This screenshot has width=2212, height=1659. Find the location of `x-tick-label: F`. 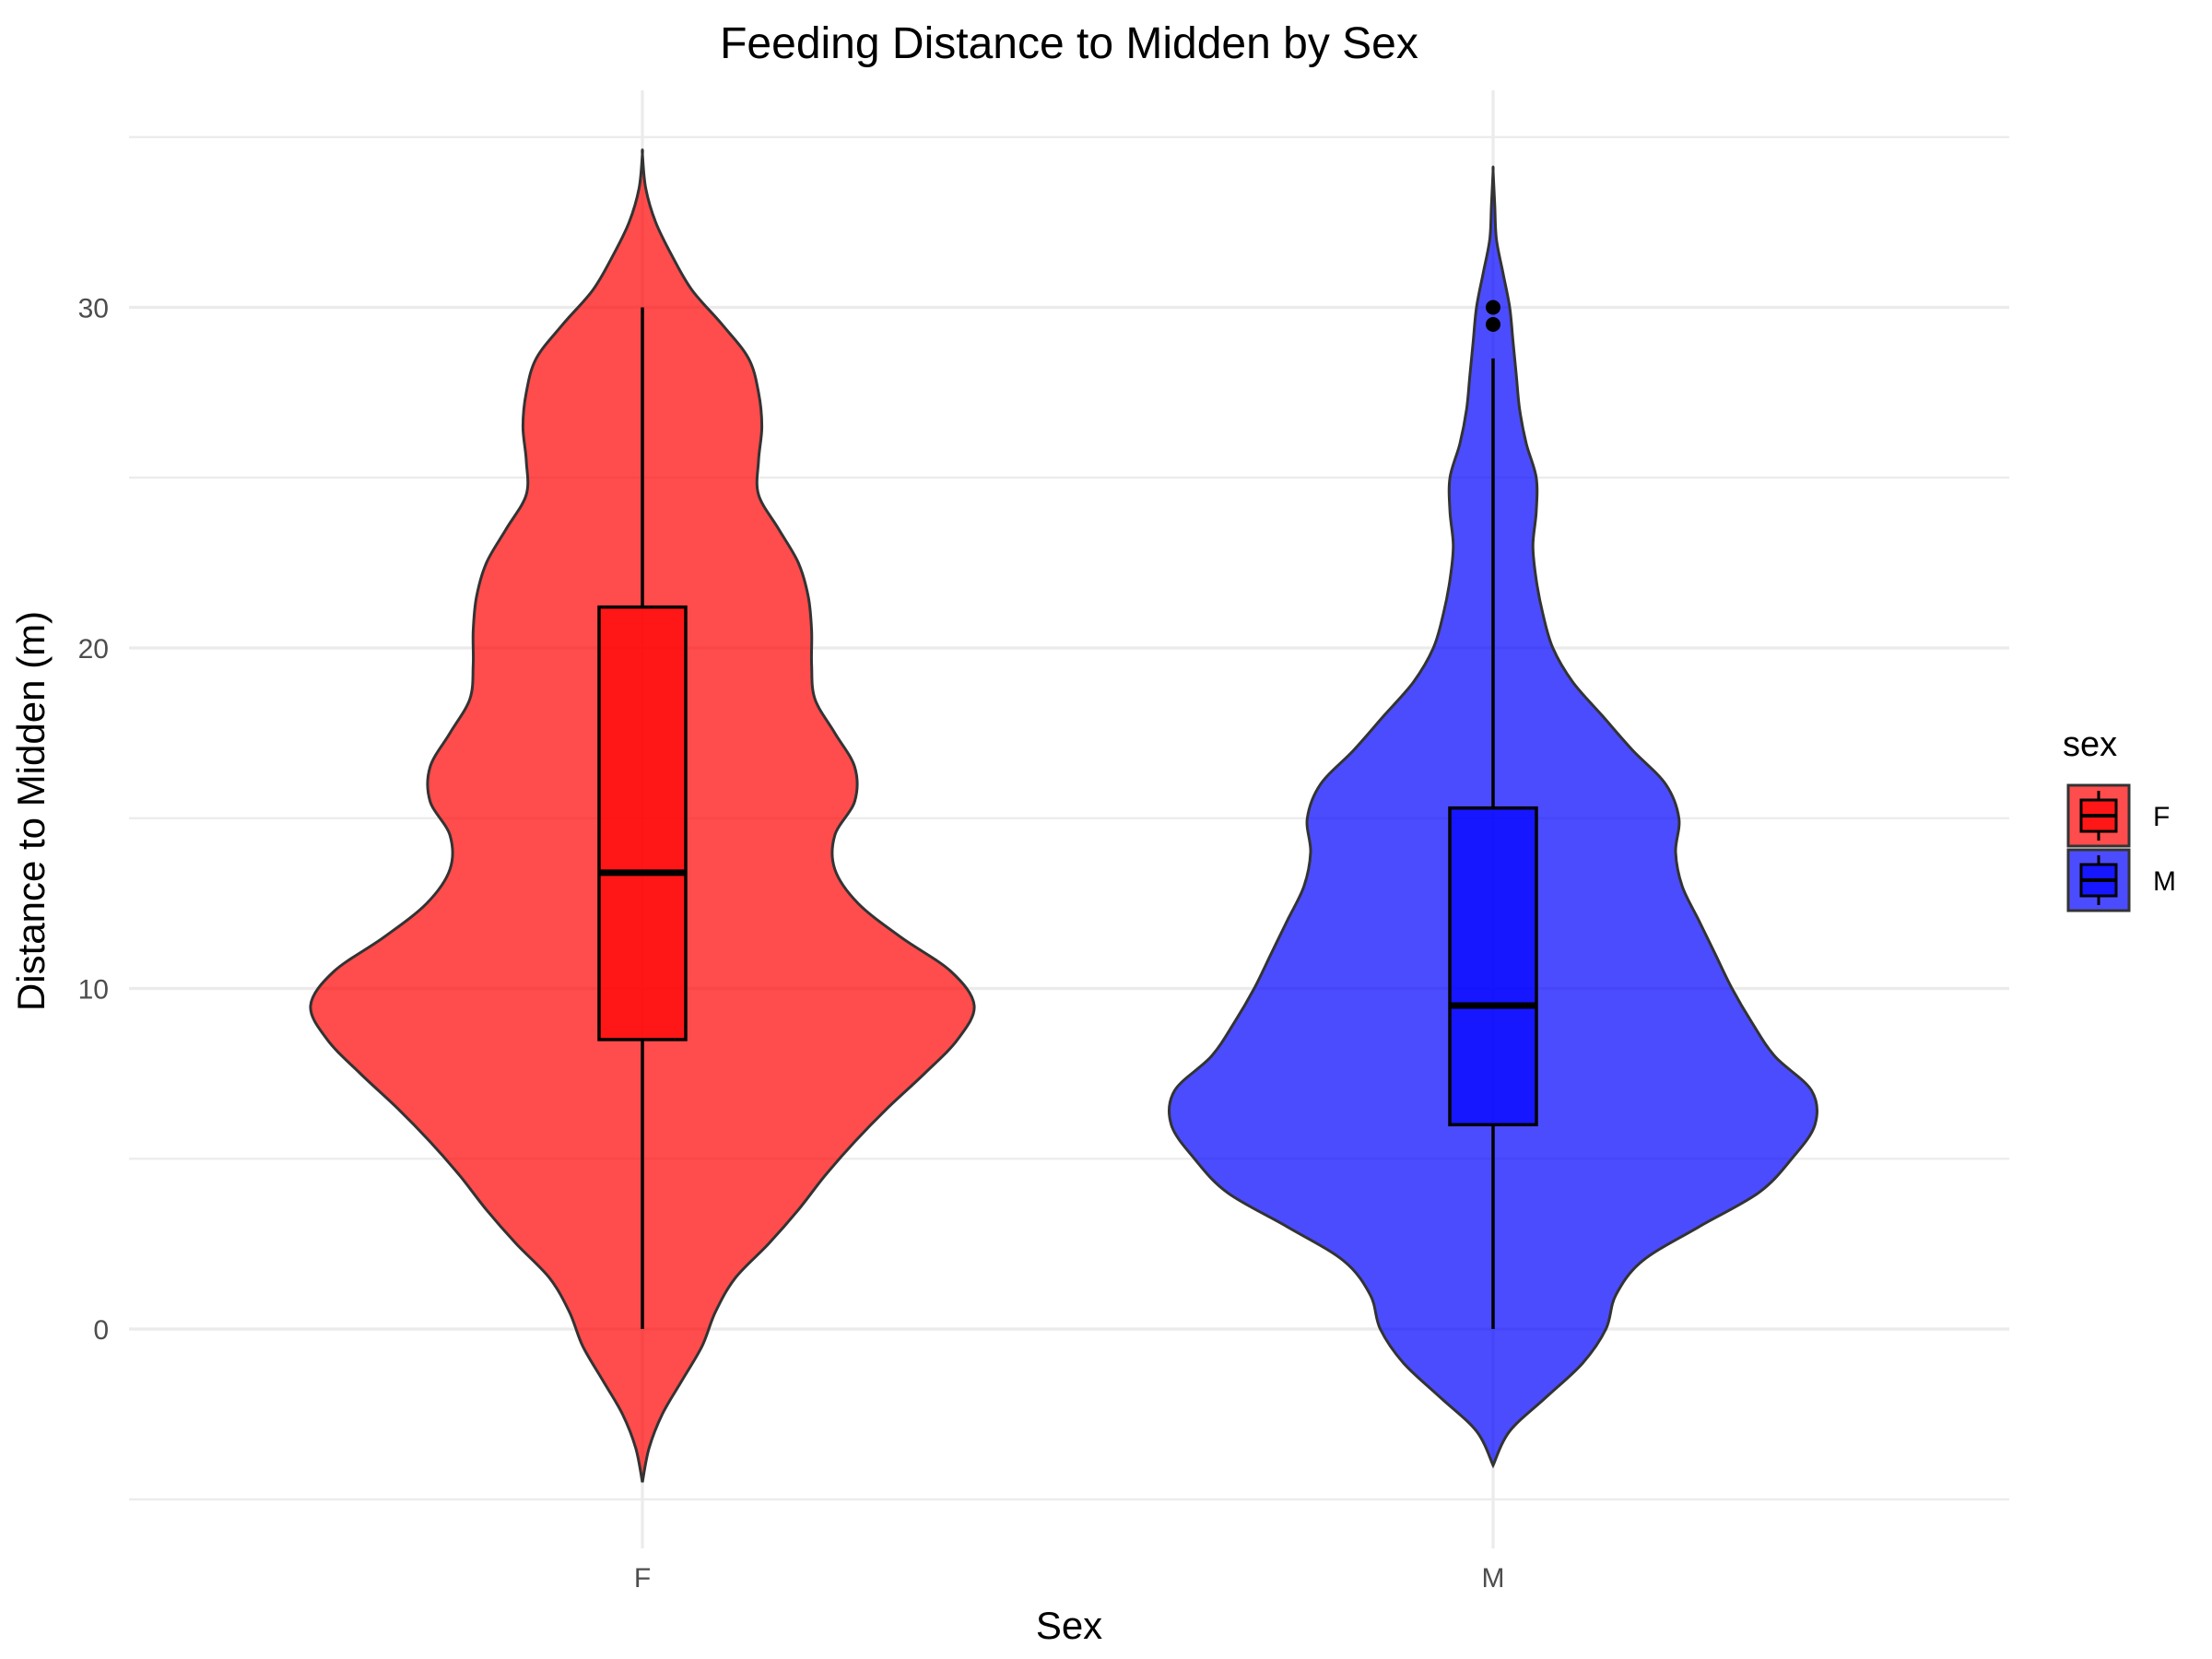

x-tick-label: F is located at coordinates (642, 1578).